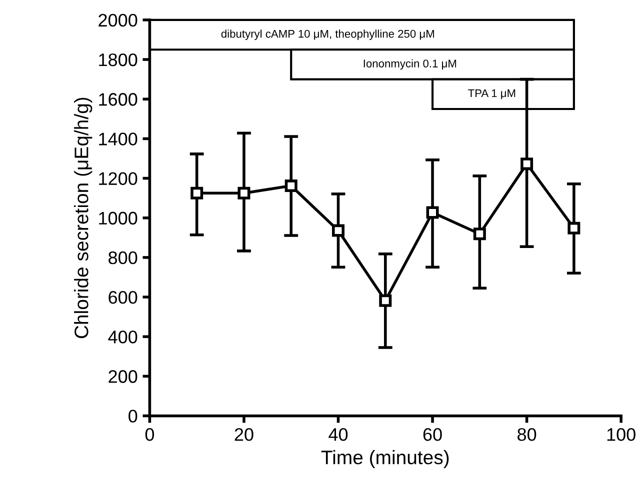 The height and width of the screenshot is (498, 637). What do you see at coordinates (327, 35) in the screenshot?
I see `band-label: dibutyryl cAMP 10 μM, theophylline 250 μM` at bounding box center [327, 35].